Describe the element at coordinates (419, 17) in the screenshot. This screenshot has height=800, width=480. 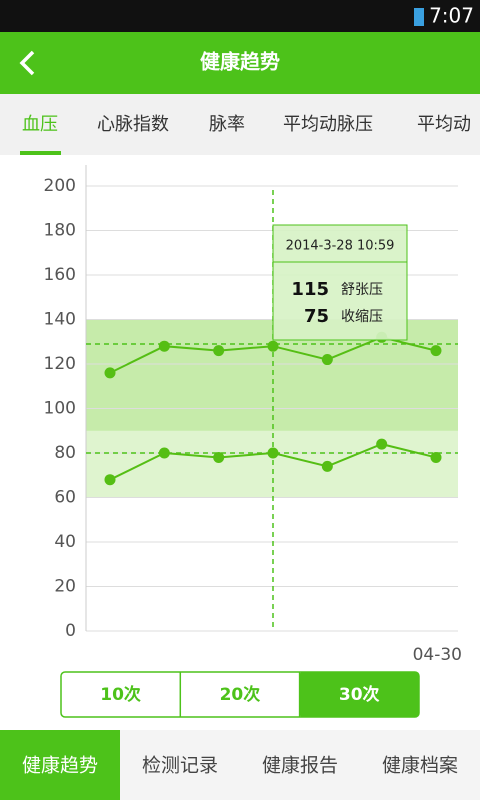
I see `battery-icon` at that location.